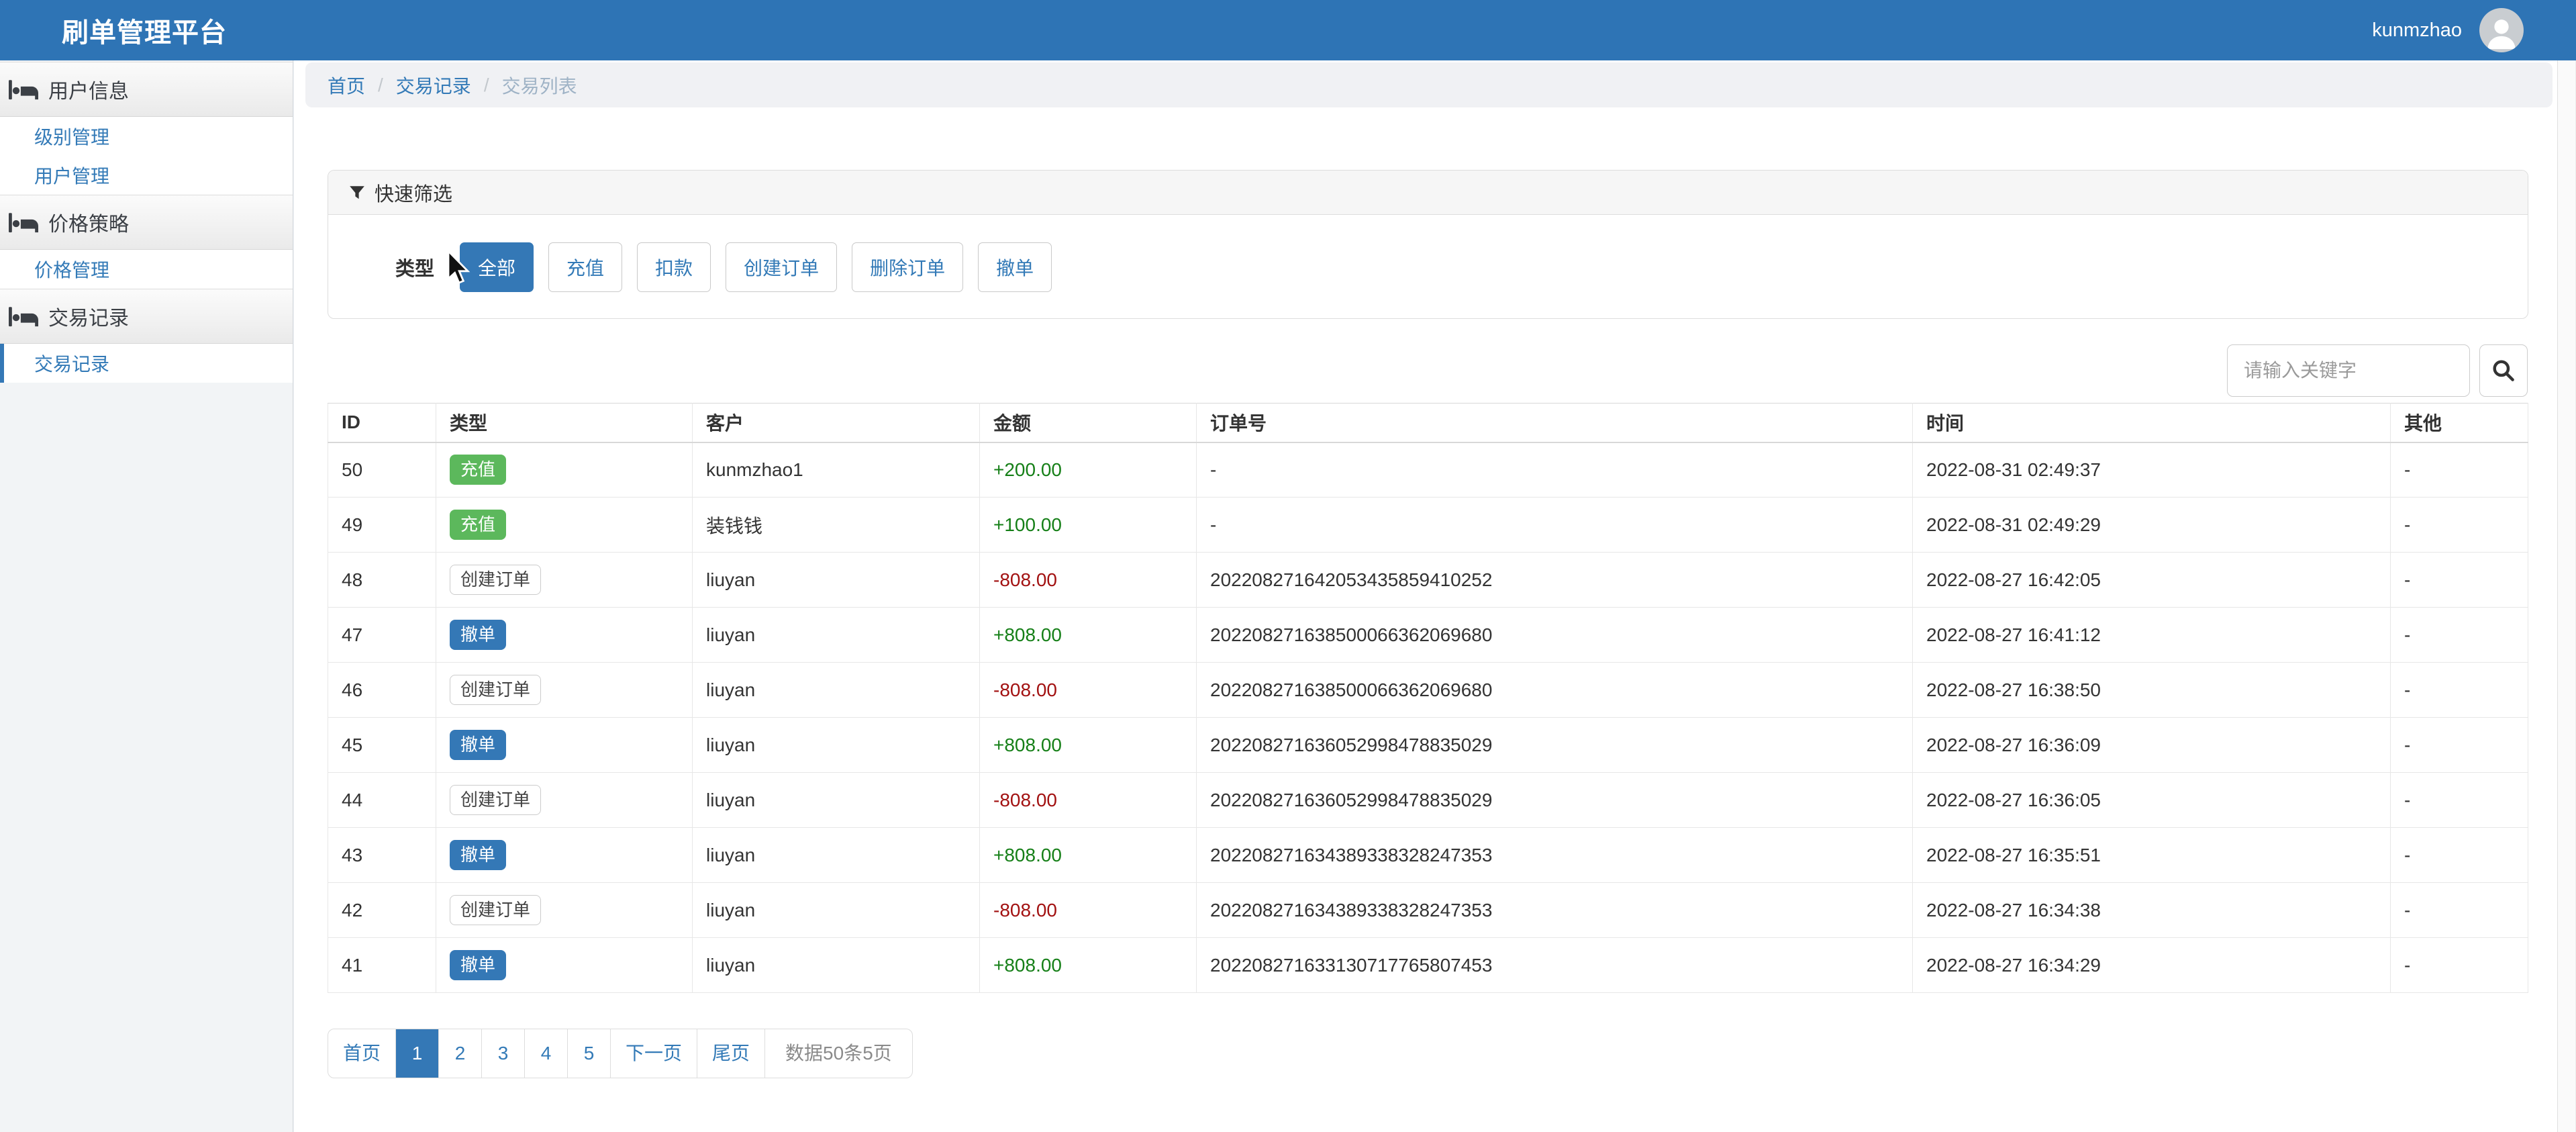  What do you see at coordinates (653, 1053) in the screenshot?
I see `pagination-next-page: 下一页` at bounding box center [653, 1053].